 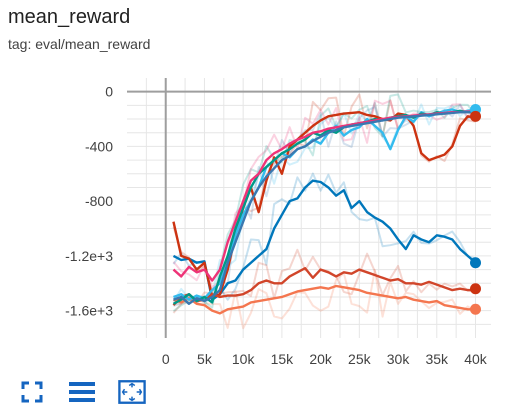 I want to click on fullscreen-icon, so click(x=32, y=392).